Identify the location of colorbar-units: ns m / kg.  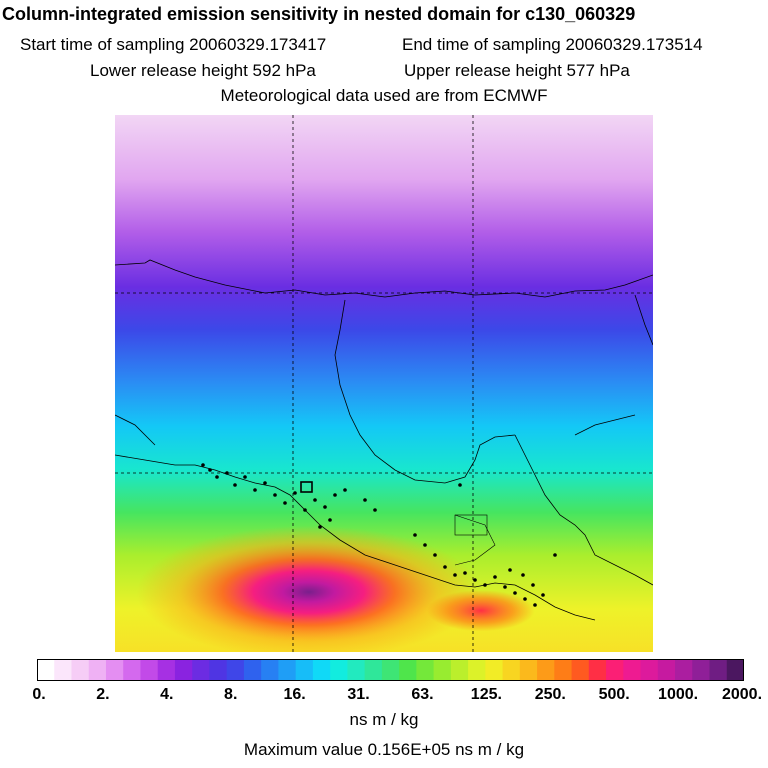
(384, 719).